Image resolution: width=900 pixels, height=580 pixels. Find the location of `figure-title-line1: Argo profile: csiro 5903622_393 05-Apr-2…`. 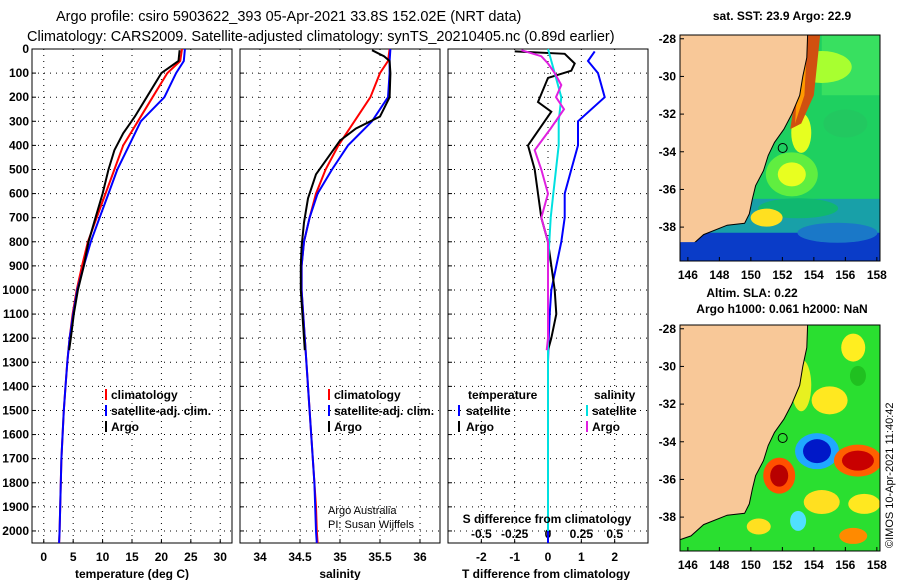

figure-title-line1: Argo profile: csiro 5903622_393 05-Apr-2… is located at coordinates (288, 17).